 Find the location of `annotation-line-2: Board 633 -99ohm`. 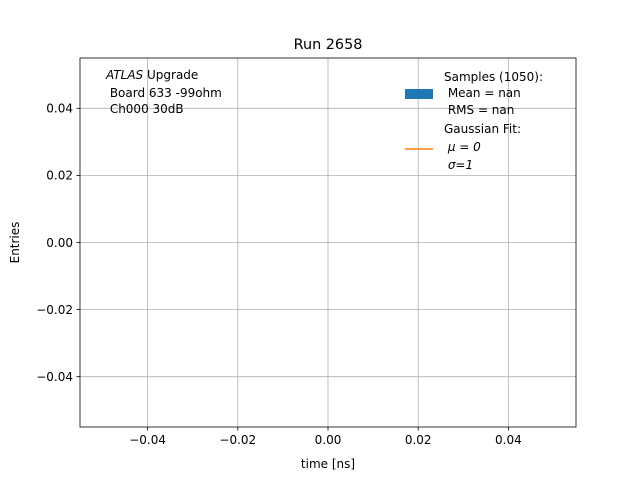

annotation-line-2: Board 633 -99ohm is located at coordinates (164, 93).